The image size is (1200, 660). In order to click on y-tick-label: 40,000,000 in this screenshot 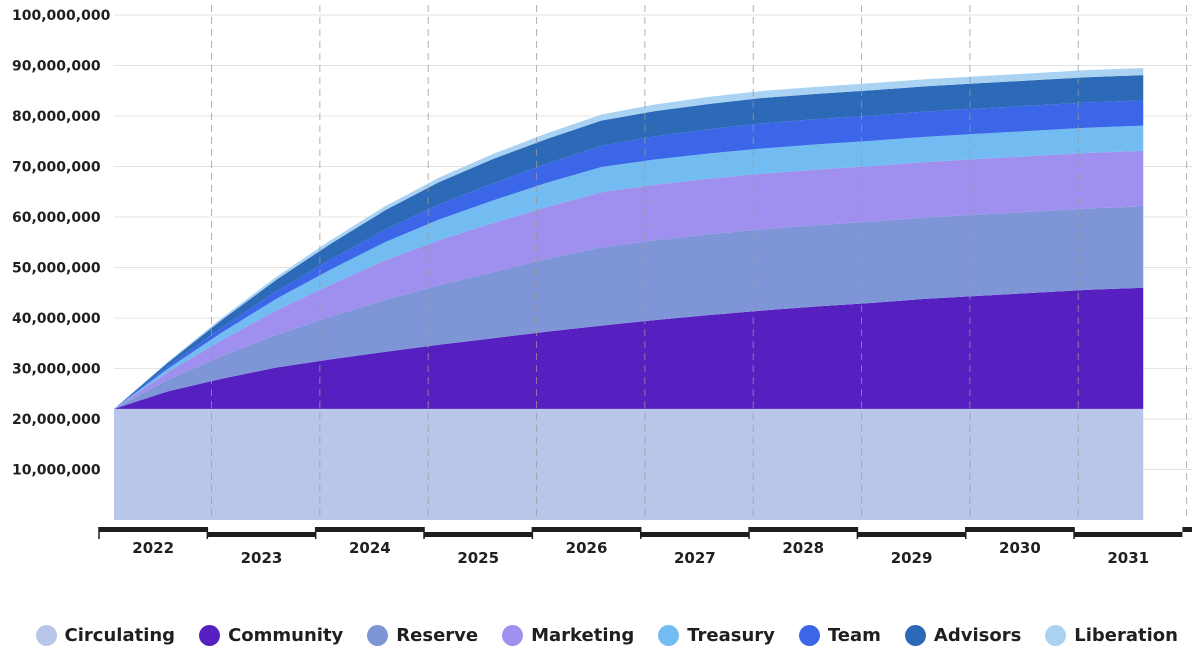, I will do `click(56, 319)`.